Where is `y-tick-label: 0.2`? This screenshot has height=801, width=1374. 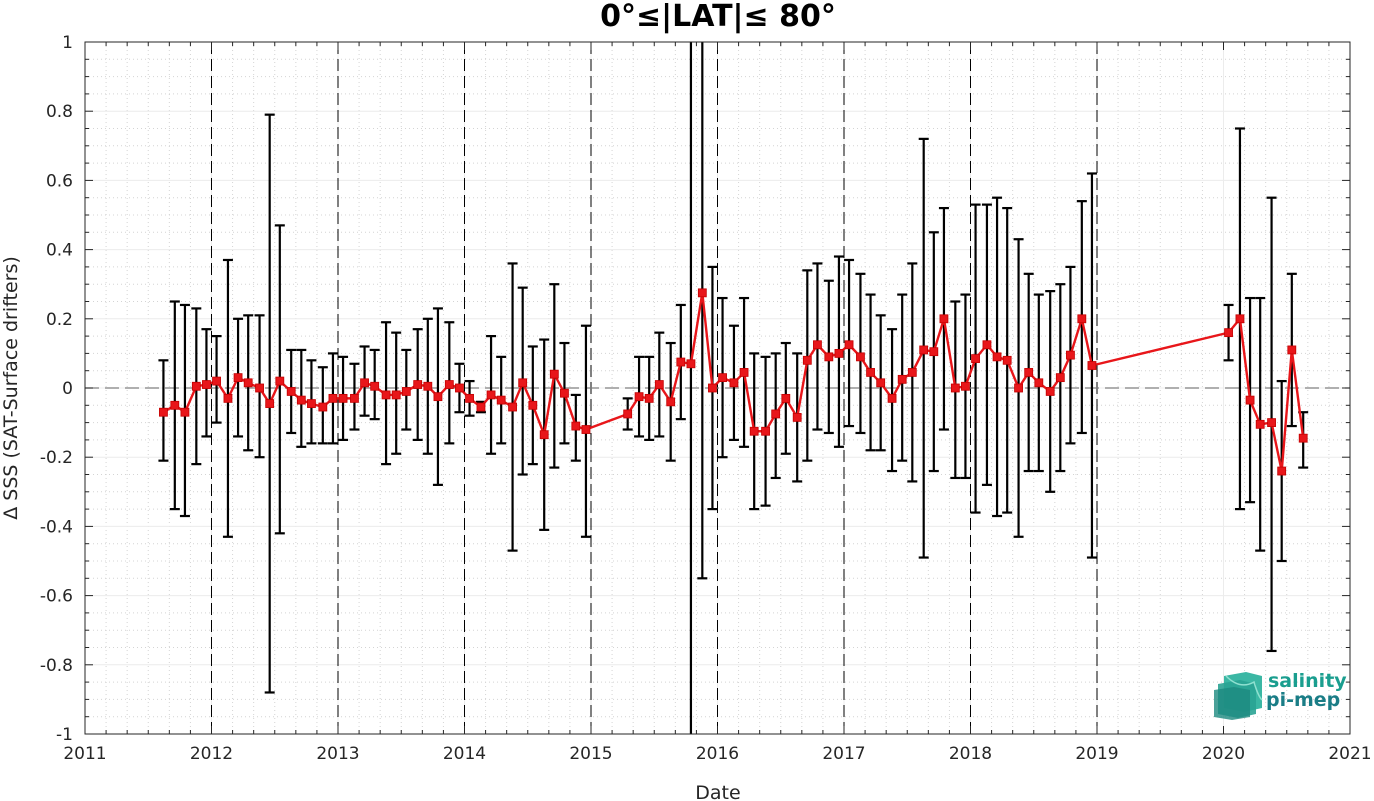
y-tick-label: 0.2 is located at coordinates (59, 320).